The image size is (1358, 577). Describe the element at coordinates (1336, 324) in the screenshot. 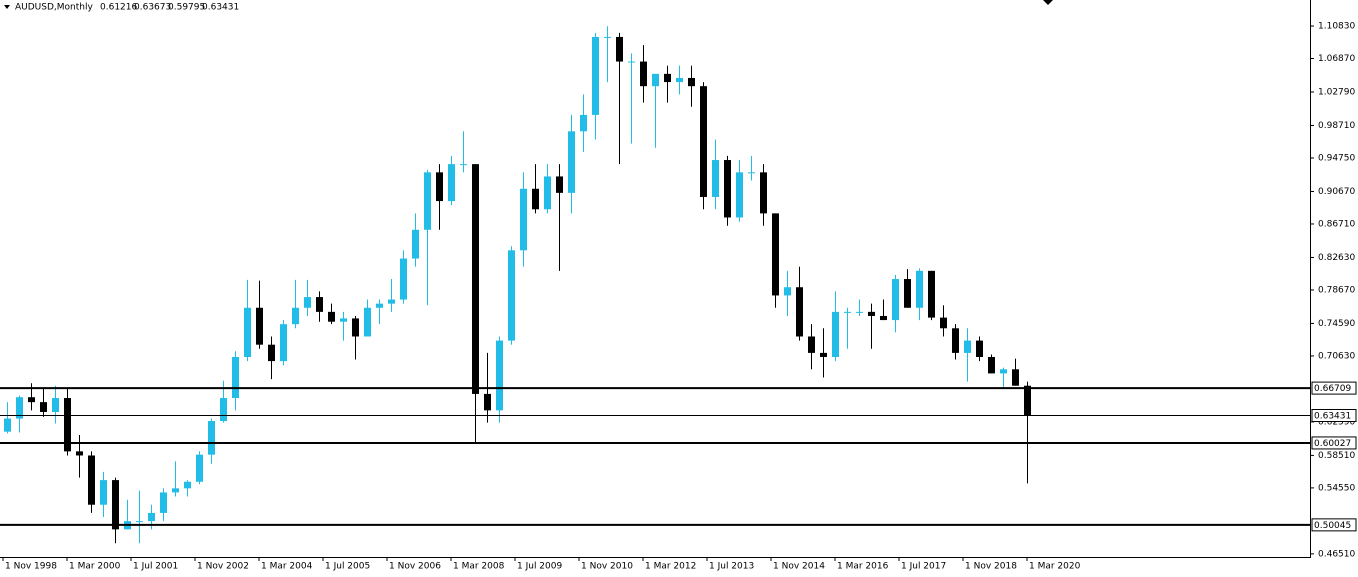

I see `y-tick-label: 0.74590` at that location.